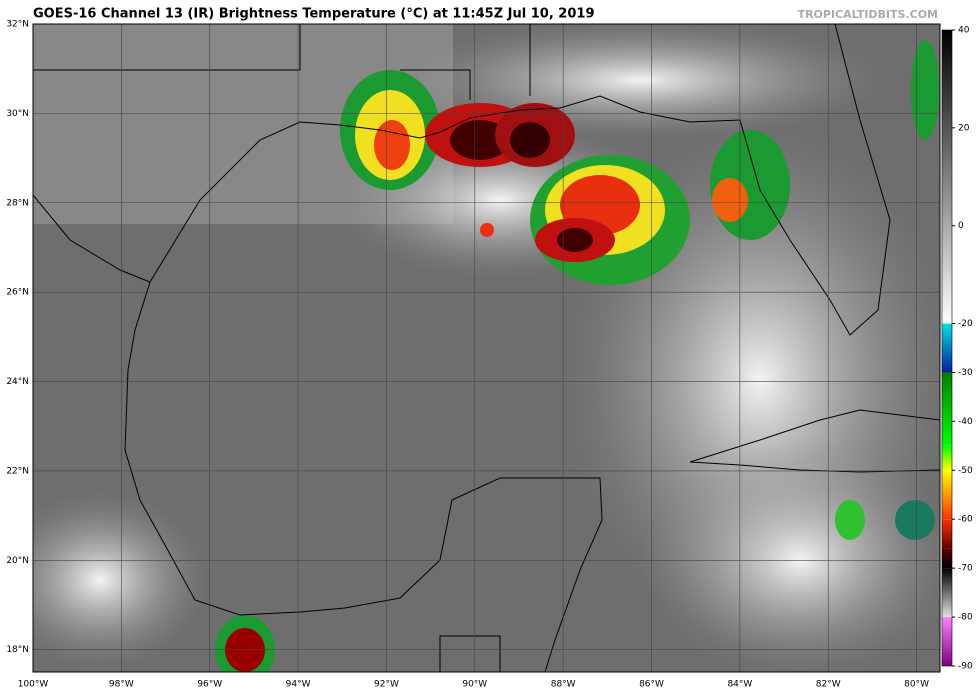 This screenshot has width=980, height=690. Describe the element at coordinates (965, 422) in the screenshot. I see `colorbar-label: -40` at that location.